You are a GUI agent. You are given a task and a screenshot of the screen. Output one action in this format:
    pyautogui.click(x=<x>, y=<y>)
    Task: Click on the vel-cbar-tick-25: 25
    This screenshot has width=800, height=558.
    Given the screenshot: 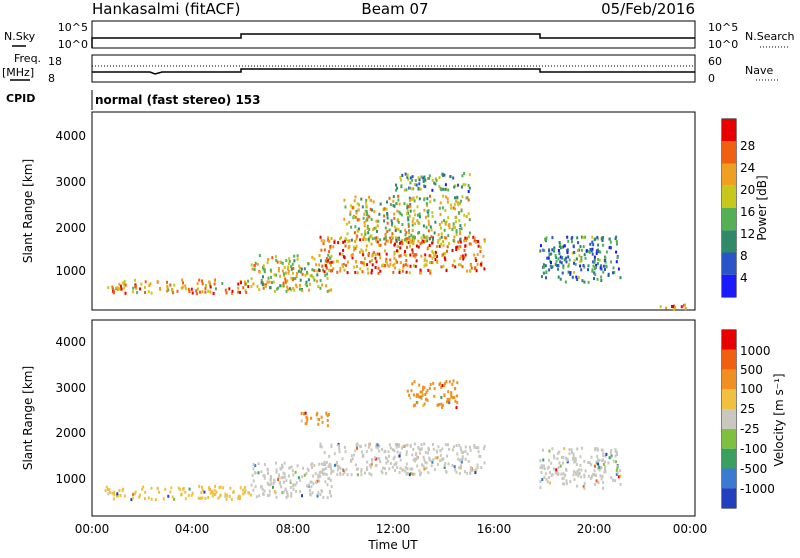 What is the action you would take?
    pyautogui.click(x=747, y=409)
    